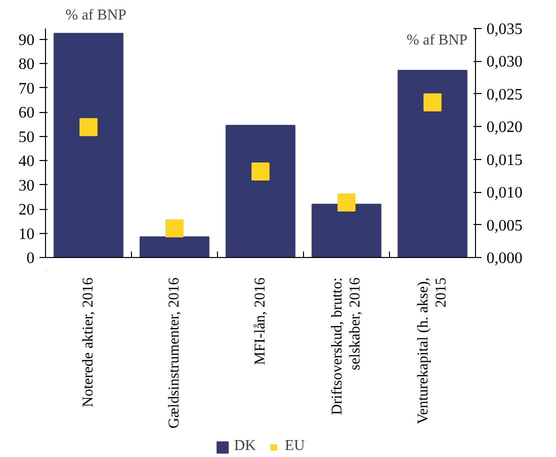 The width and height of the screenshot is (556, 457). What do you see at coordinates (26, 210) in the screenshot?
I see `y-tick-label: 20` at bounding box center [26, 210].